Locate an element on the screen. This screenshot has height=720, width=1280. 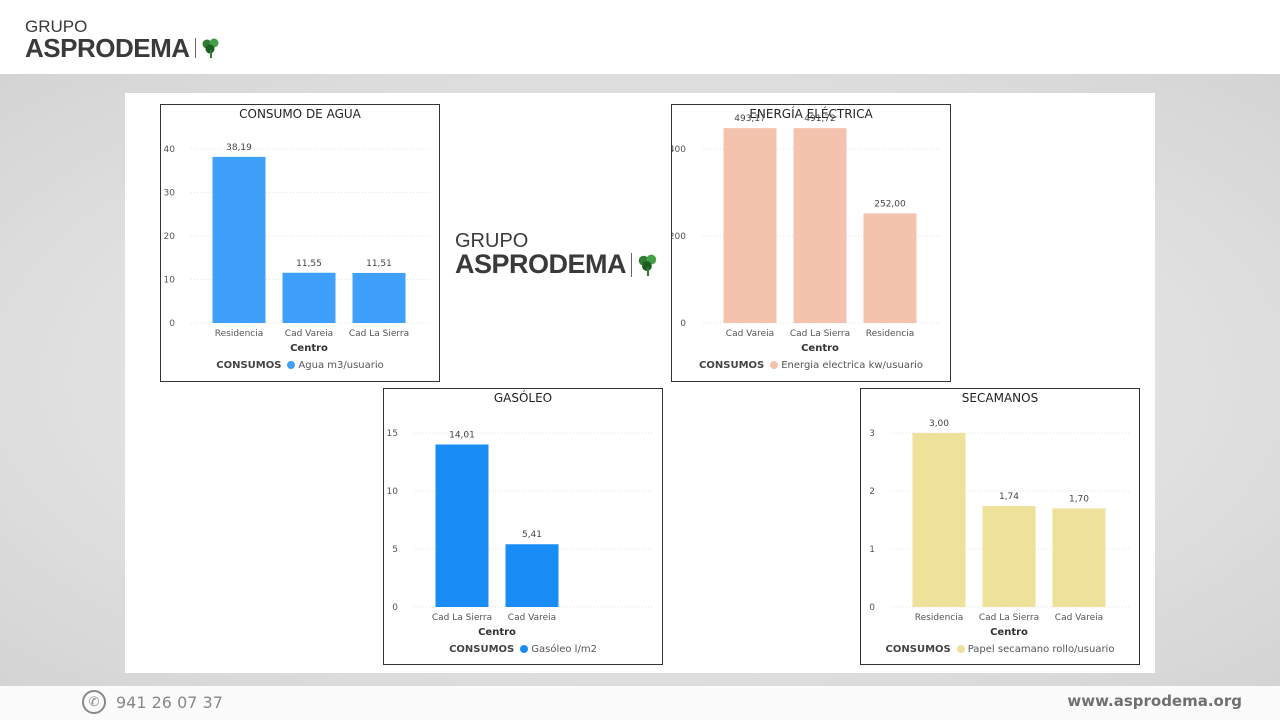
legend-series-name: Agua m3/usuario is located at coordinates (341, 365).